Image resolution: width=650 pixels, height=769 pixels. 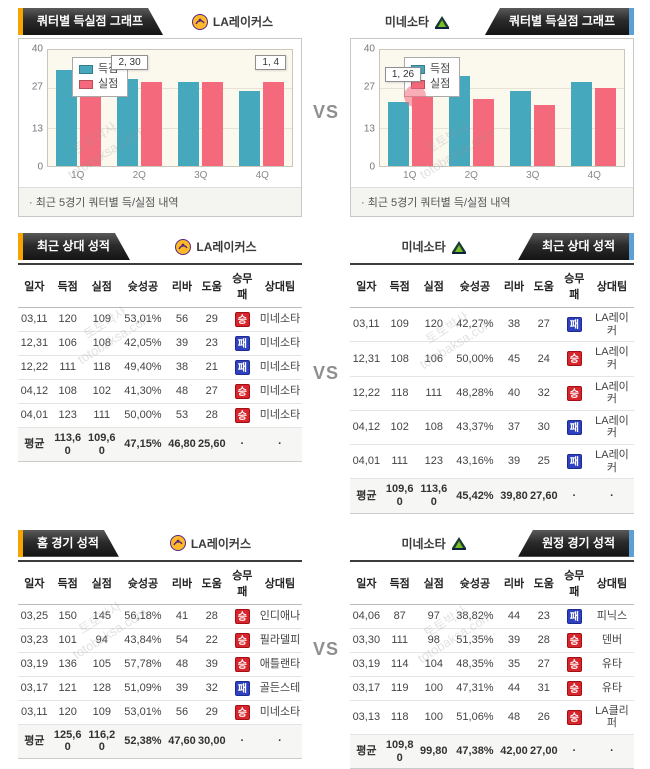 What do you see at coordinates (433, 640) in the screenshot?
I see `allowed-cell: 98` at bounding box center [433, 640].